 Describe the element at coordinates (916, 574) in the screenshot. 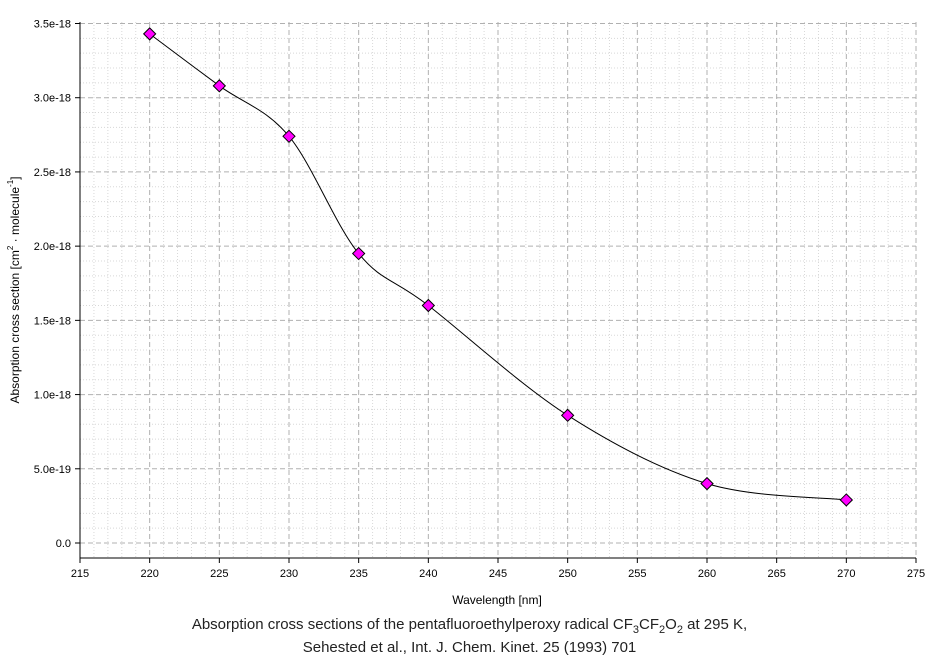

I see `x-tick-label: 275` at that location.